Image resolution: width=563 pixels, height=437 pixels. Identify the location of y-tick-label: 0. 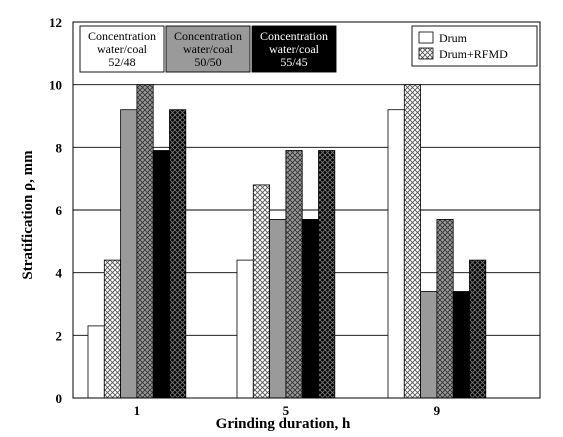
(59, 398).